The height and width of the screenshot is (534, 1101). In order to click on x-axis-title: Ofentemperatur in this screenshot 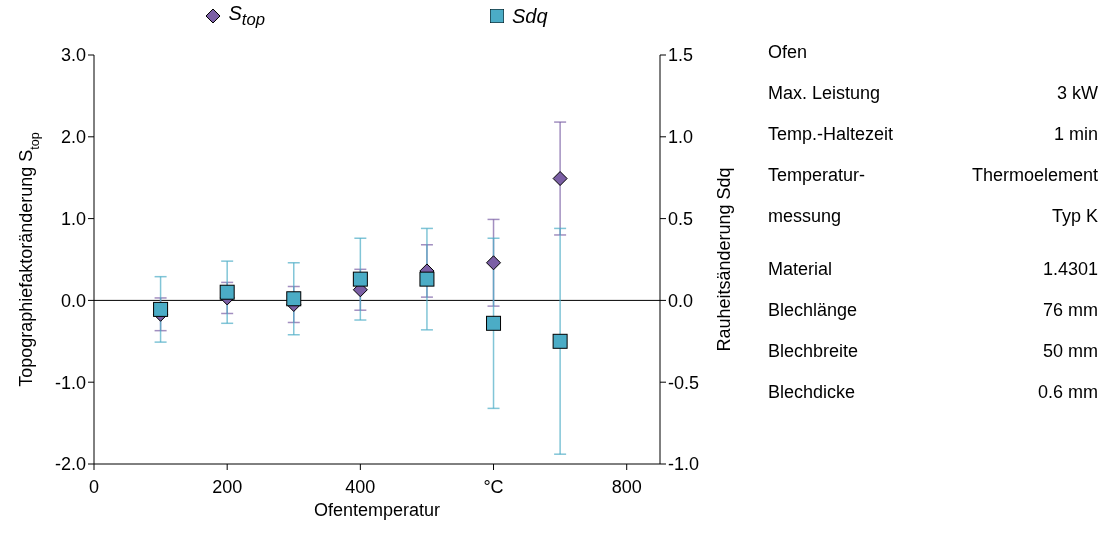, I will do `click(377, 510)`.